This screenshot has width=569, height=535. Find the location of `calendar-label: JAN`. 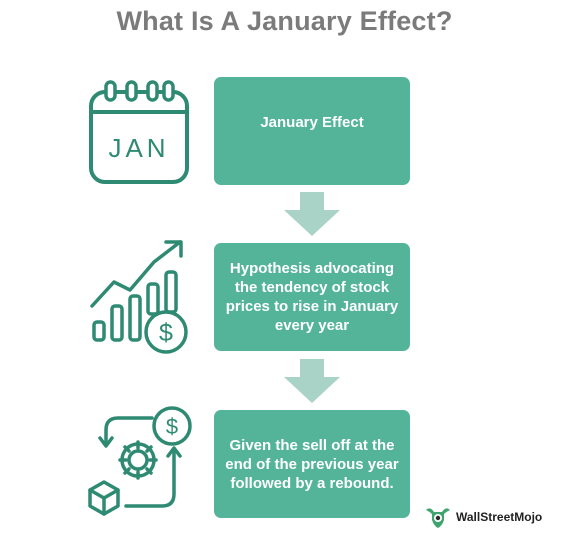

calendar-label: JAN is located at coordinates (138, 148).